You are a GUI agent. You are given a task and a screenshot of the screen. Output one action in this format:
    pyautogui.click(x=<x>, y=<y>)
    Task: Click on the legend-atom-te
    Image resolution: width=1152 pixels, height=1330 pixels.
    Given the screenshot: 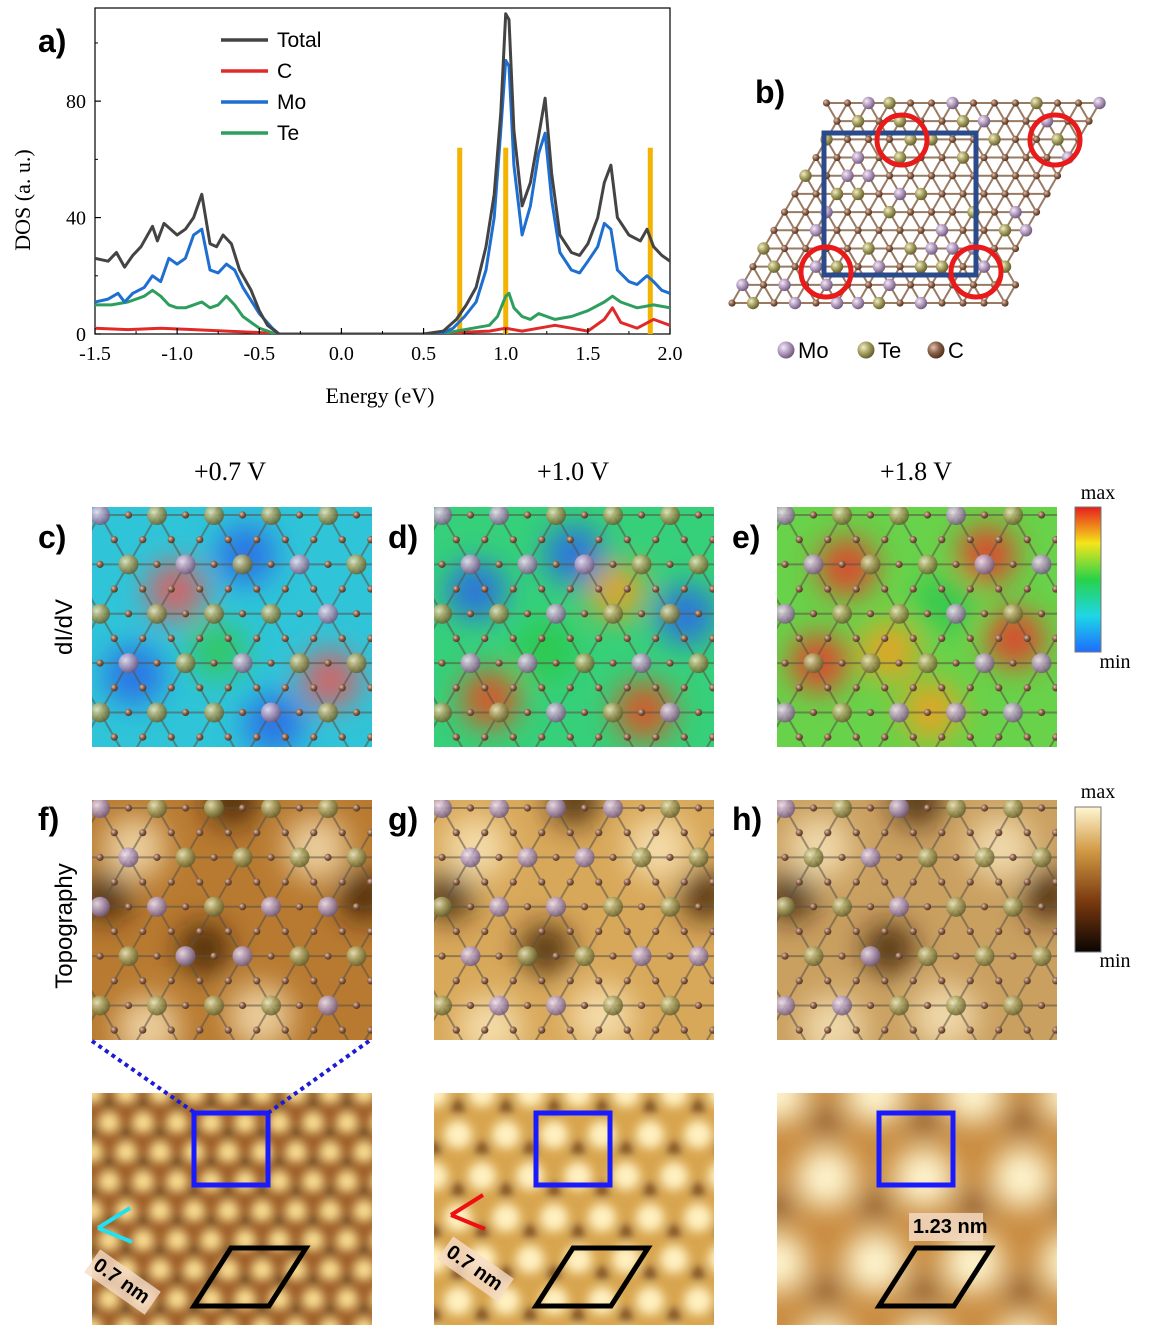 What is the action you would take?
    pyautogui.click(x=866, y=350)
    